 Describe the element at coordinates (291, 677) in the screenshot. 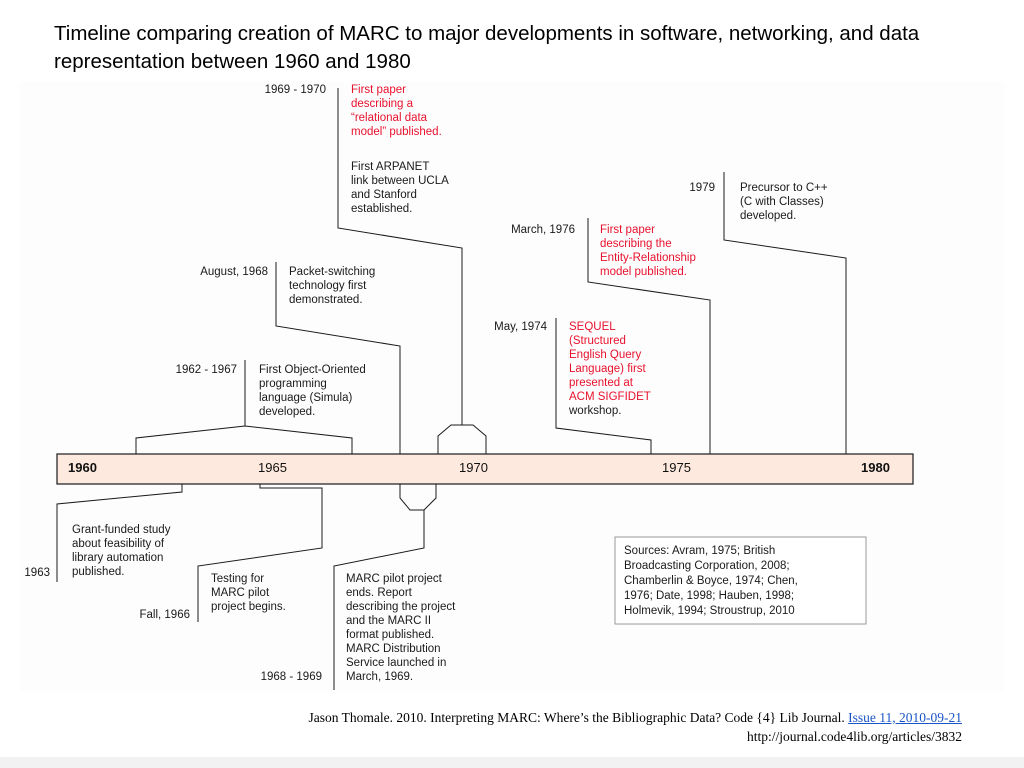

I see `event-date-1968-1969: 1968 - 1969` at that location.